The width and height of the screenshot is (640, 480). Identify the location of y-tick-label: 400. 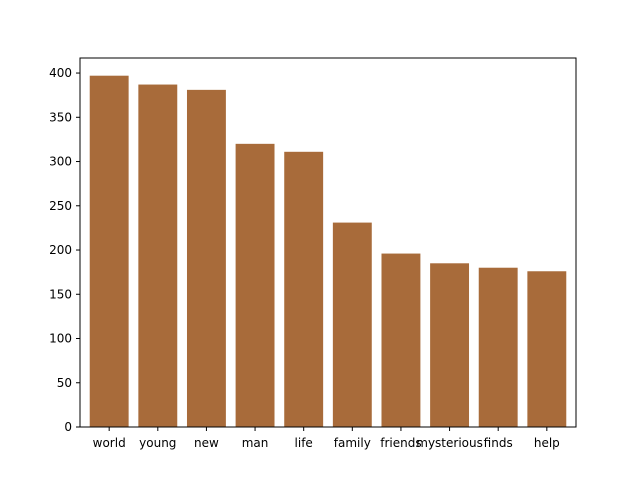
(60, 73).